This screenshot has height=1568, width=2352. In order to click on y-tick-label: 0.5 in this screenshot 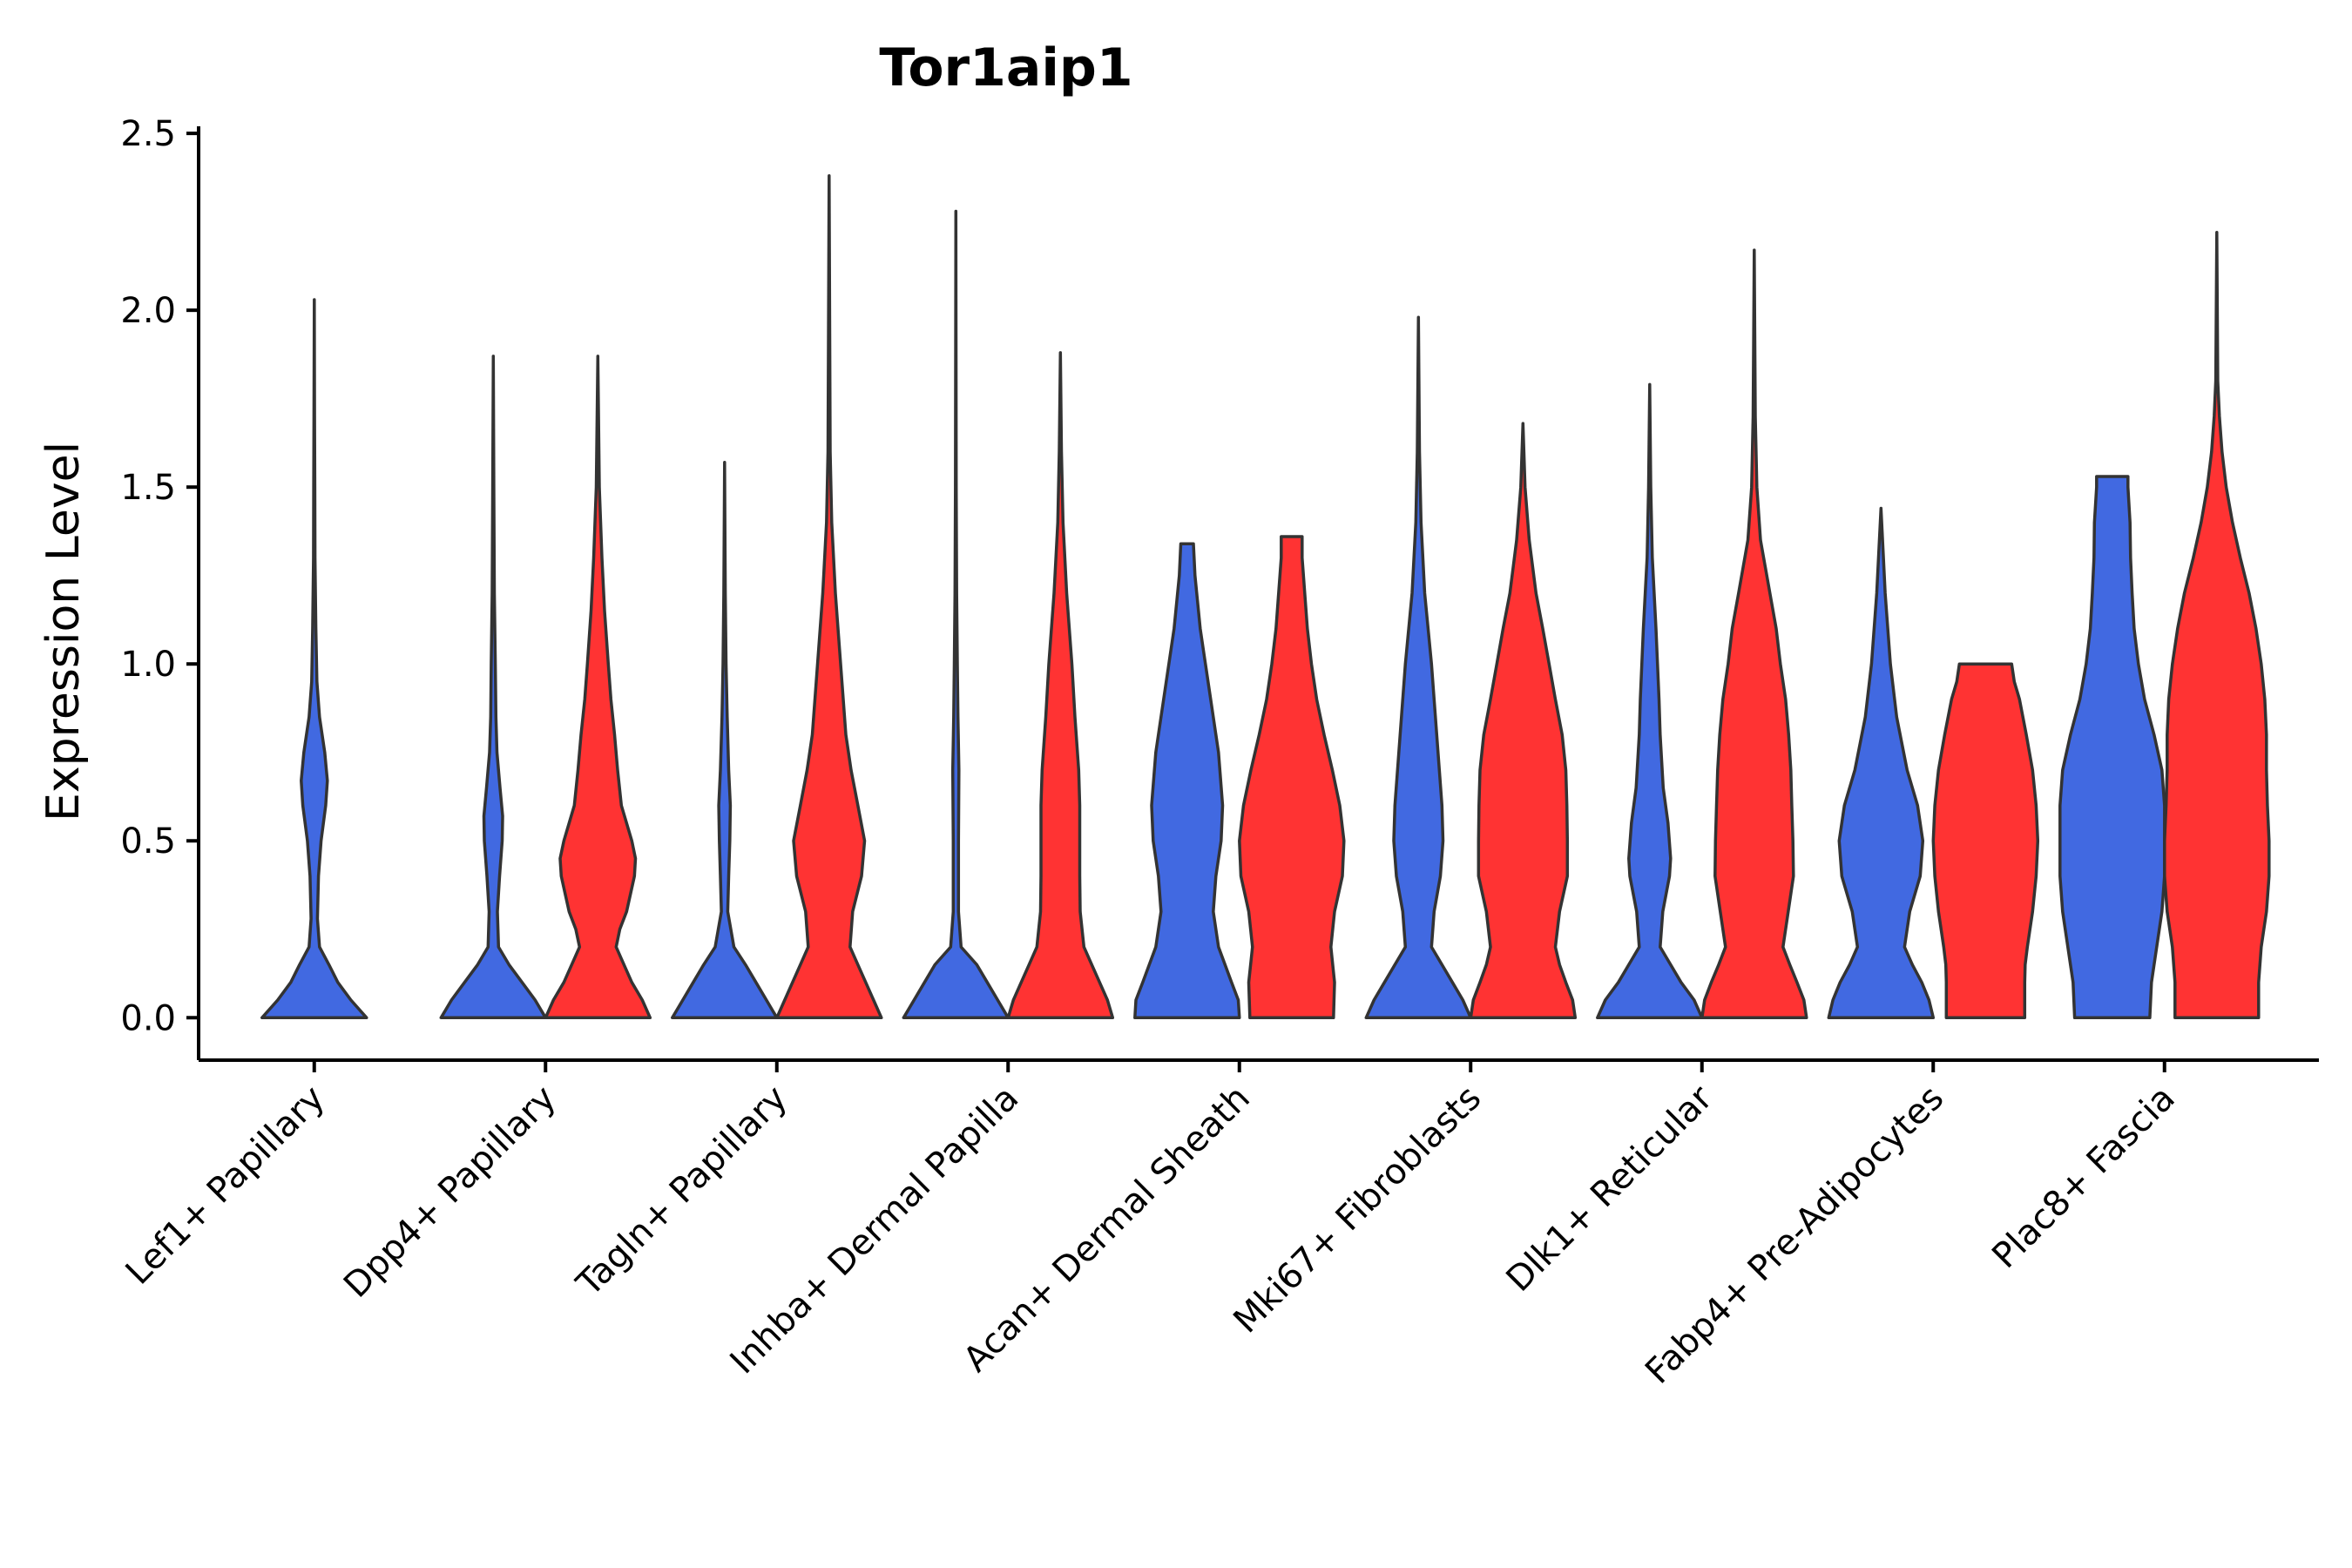, I will do `click(148, 841)`.